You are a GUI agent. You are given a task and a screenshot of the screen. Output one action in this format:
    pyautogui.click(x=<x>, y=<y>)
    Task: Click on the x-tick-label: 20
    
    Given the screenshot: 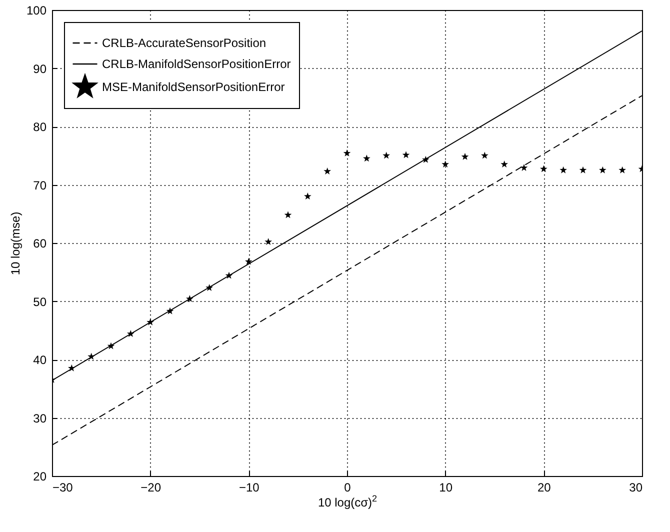 What is the action you would take?
    pyautogui.click(x=544, y=487)
    